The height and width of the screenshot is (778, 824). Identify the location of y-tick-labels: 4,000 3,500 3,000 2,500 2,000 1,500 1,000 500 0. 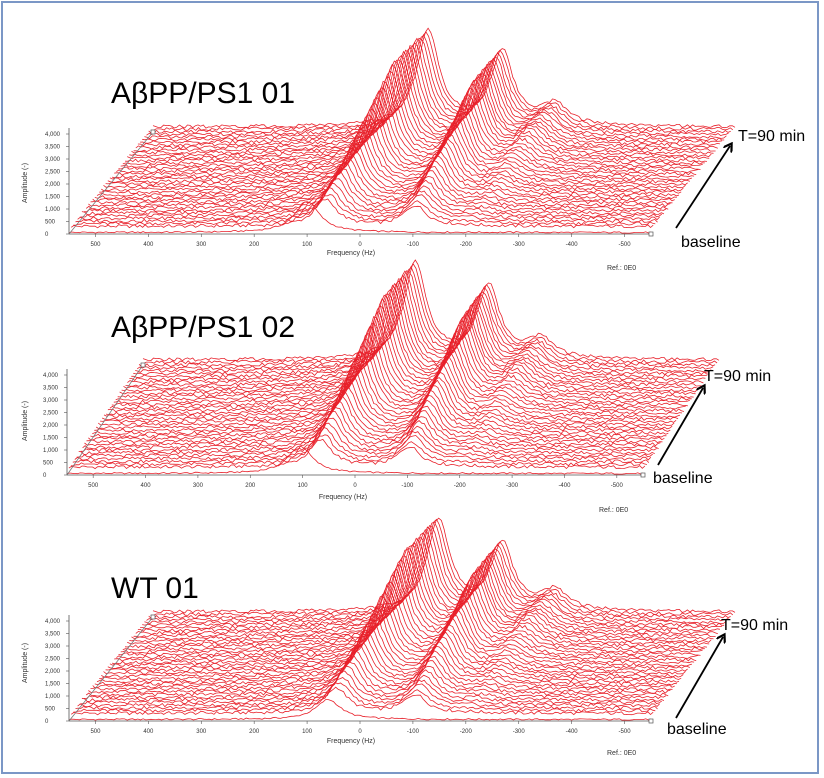
(57, 672).